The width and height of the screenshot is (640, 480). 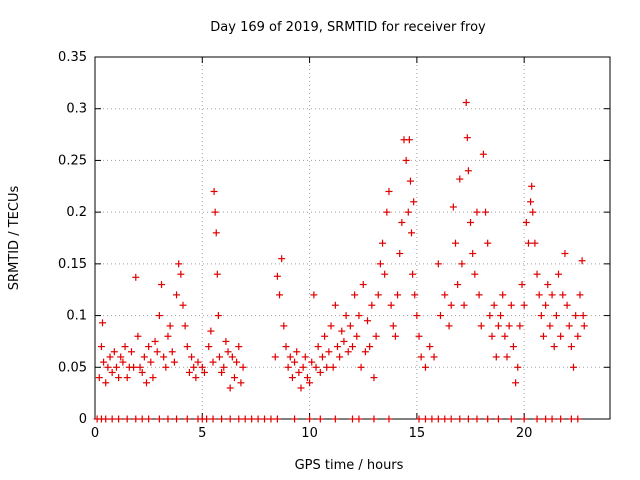 I want to click on y-tick-label: 0.1, so click(x=76, y=316).